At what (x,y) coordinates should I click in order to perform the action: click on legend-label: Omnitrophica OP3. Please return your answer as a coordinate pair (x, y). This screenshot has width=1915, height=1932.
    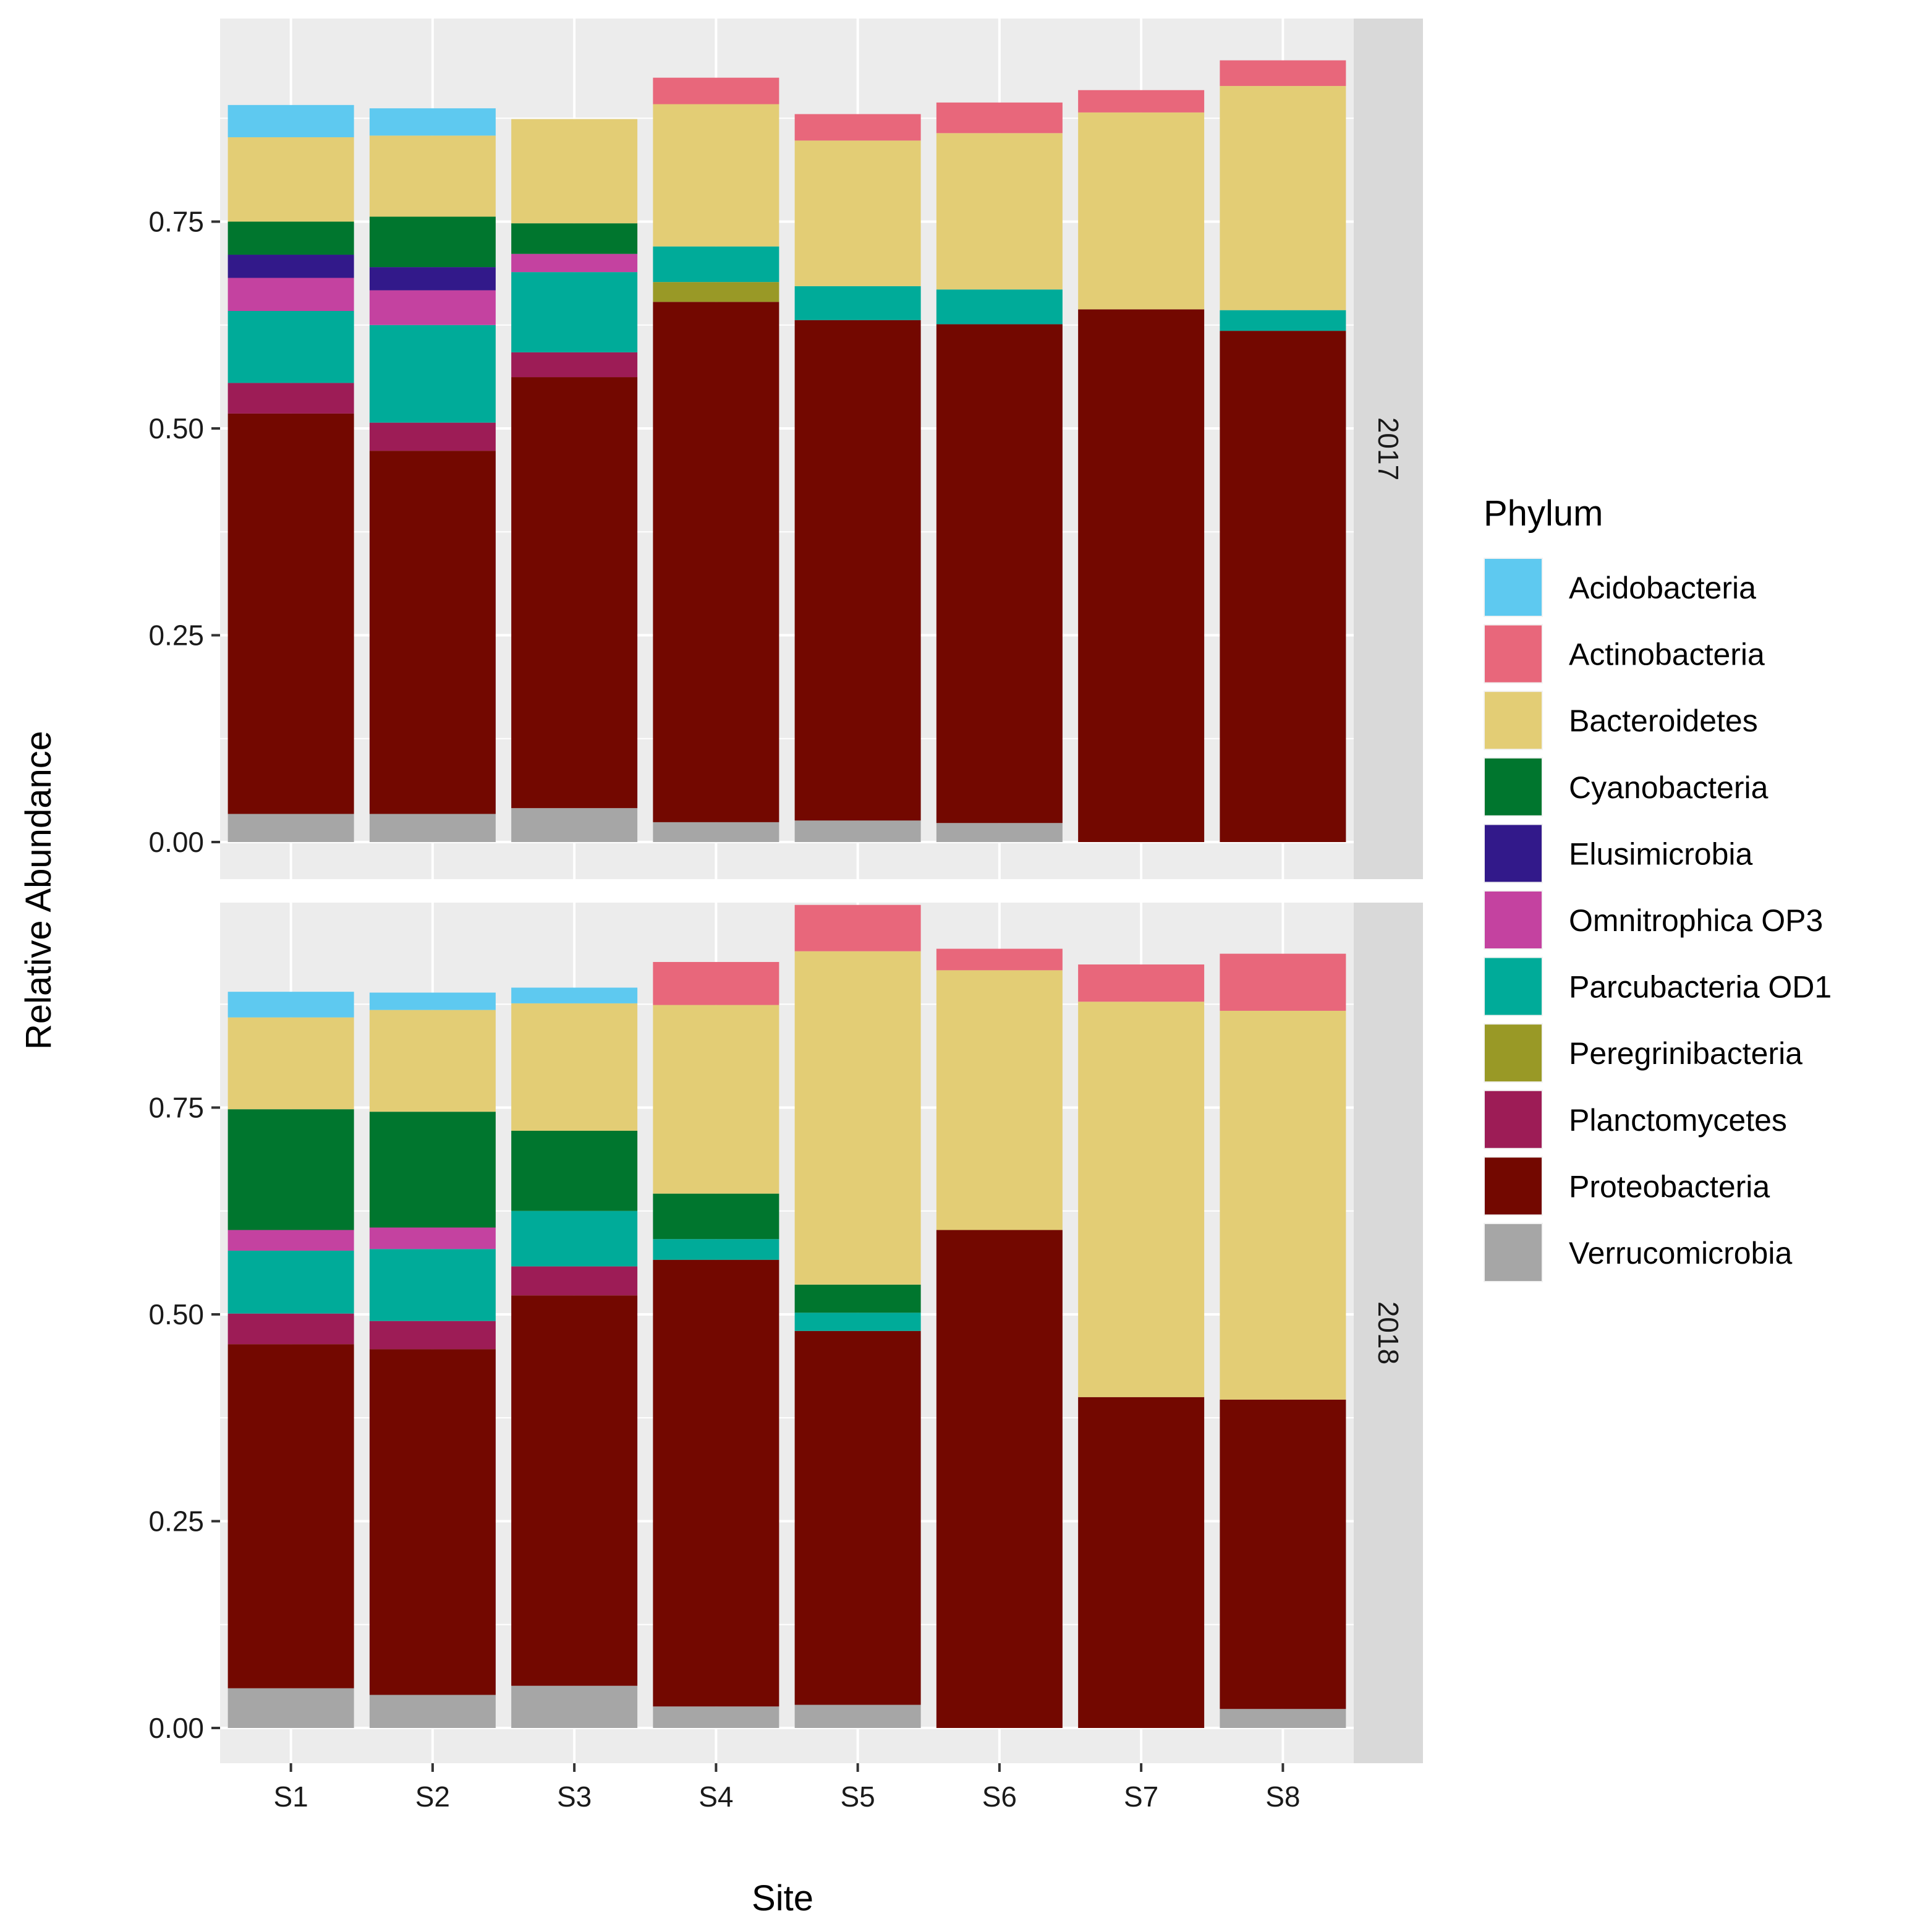
    Looking at the image, I should click on (1696, 921).